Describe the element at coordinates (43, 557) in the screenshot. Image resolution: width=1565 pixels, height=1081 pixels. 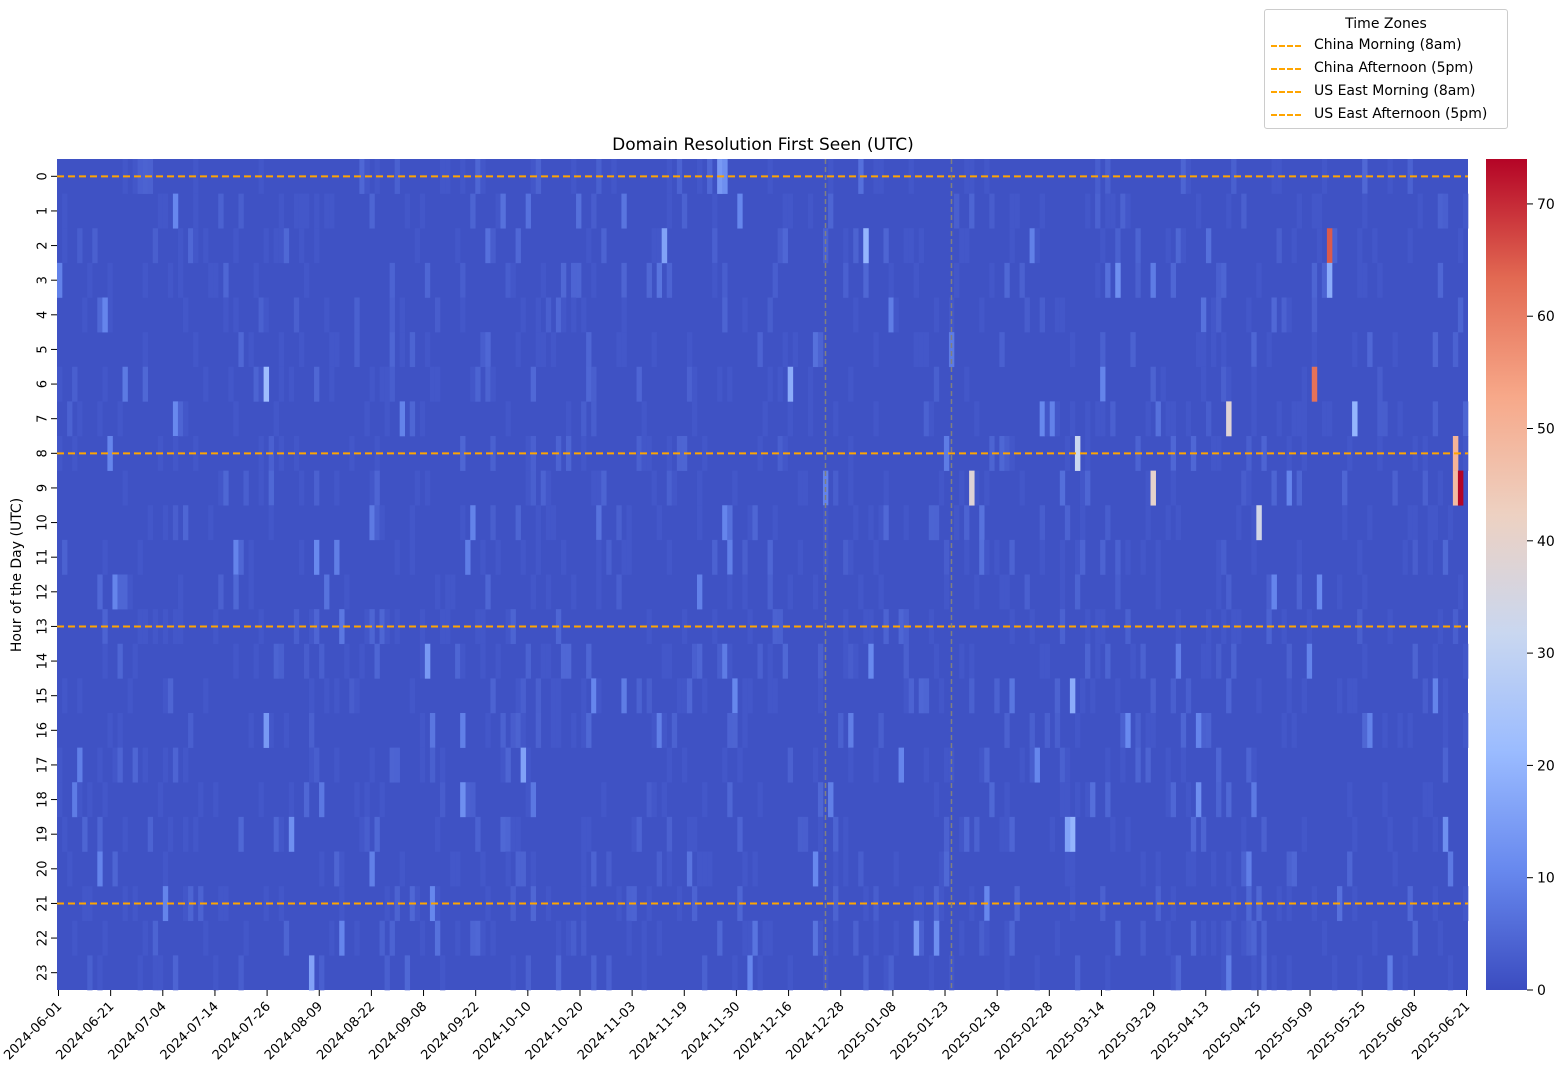
I see `y-tick-label: 11` at that location.